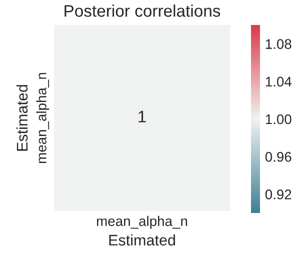  I want to click on color-bar-label: 1.08, so click(279, 44).